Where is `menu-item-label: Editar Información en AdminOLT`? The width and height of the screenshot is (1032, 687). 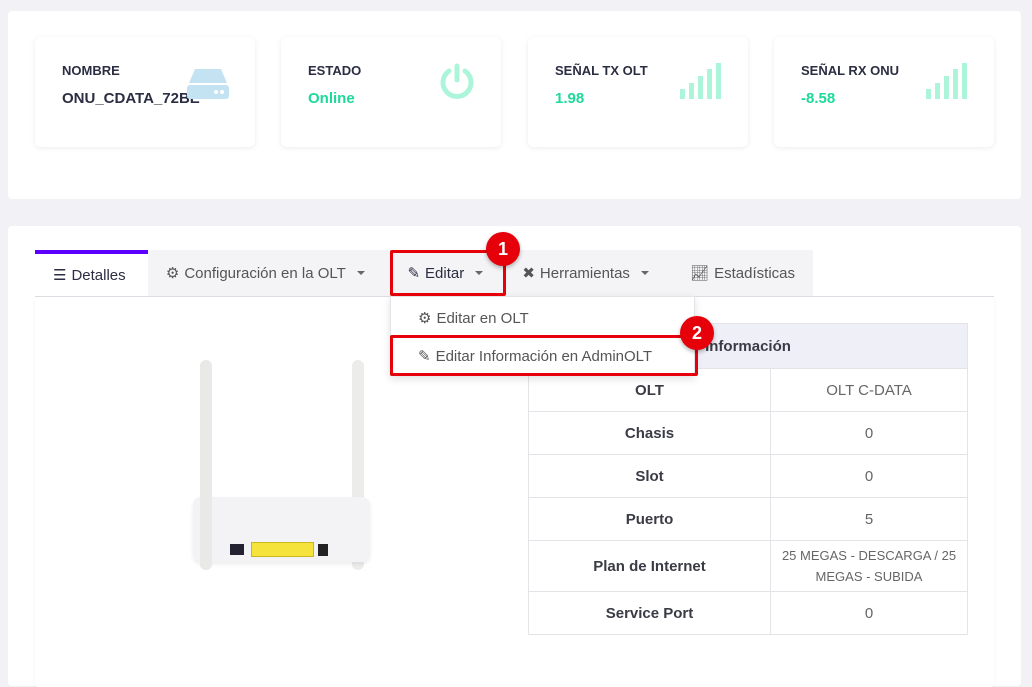
menu-item-label: Editar Información en AdminOLT is located at coordinates (544, 356).